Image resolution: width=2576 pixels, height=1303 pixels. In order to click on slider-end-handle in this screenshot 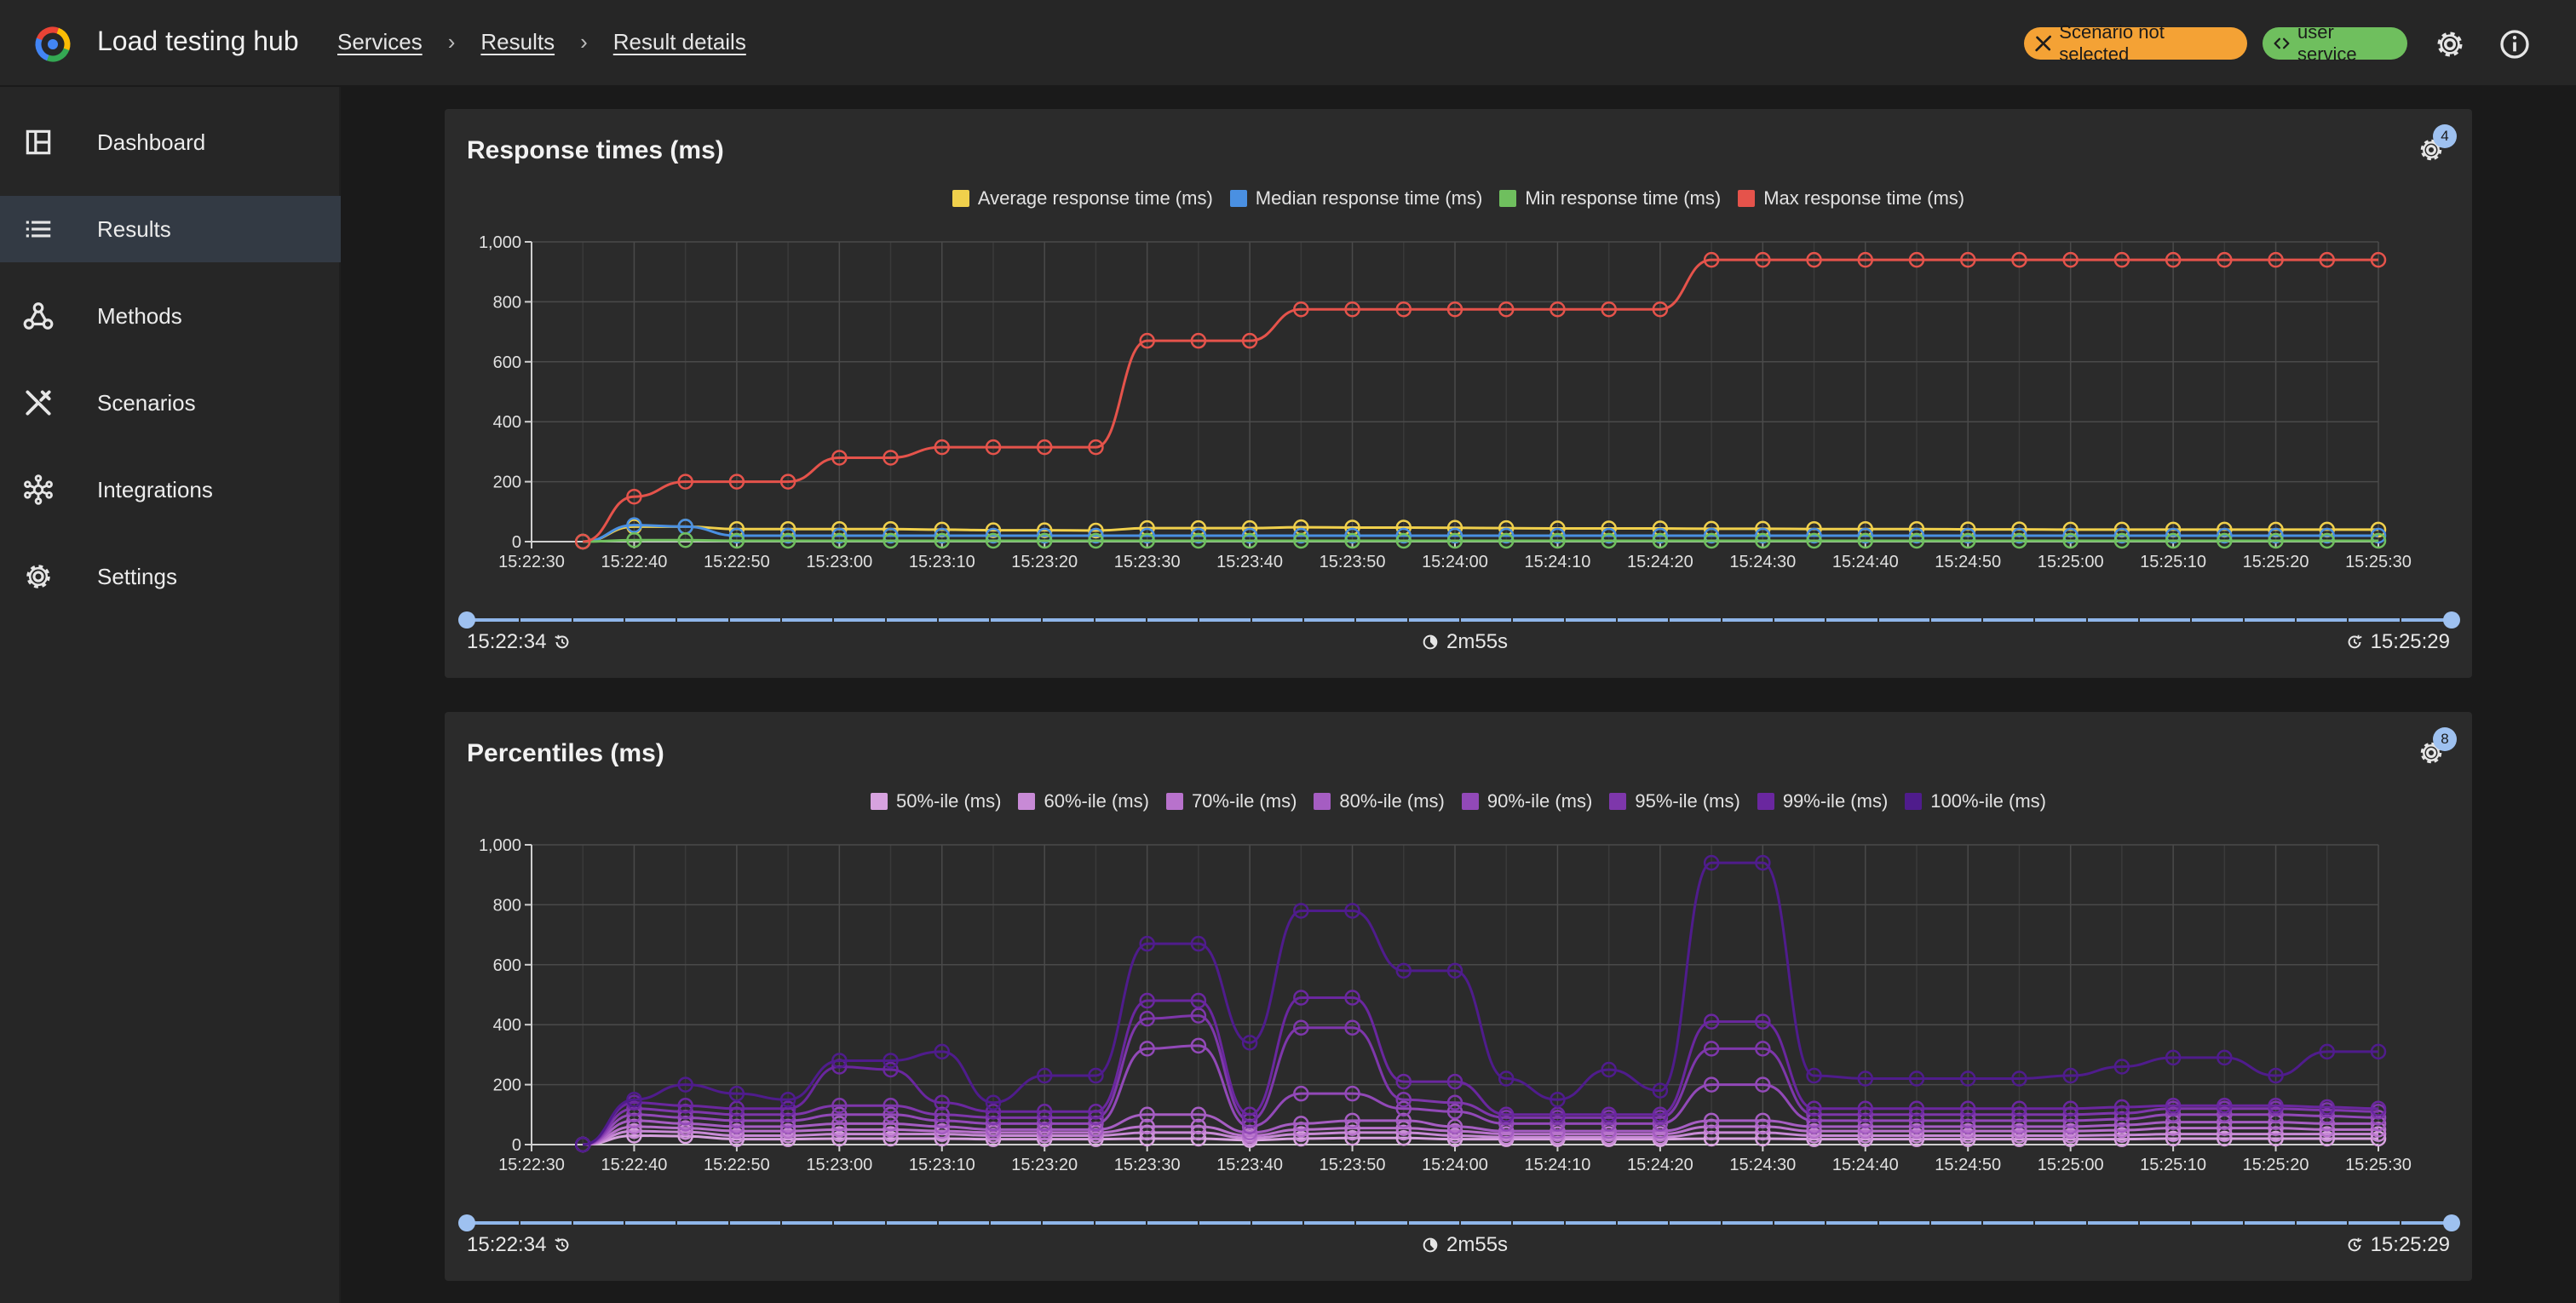, I will do `click(2452, 620)`.